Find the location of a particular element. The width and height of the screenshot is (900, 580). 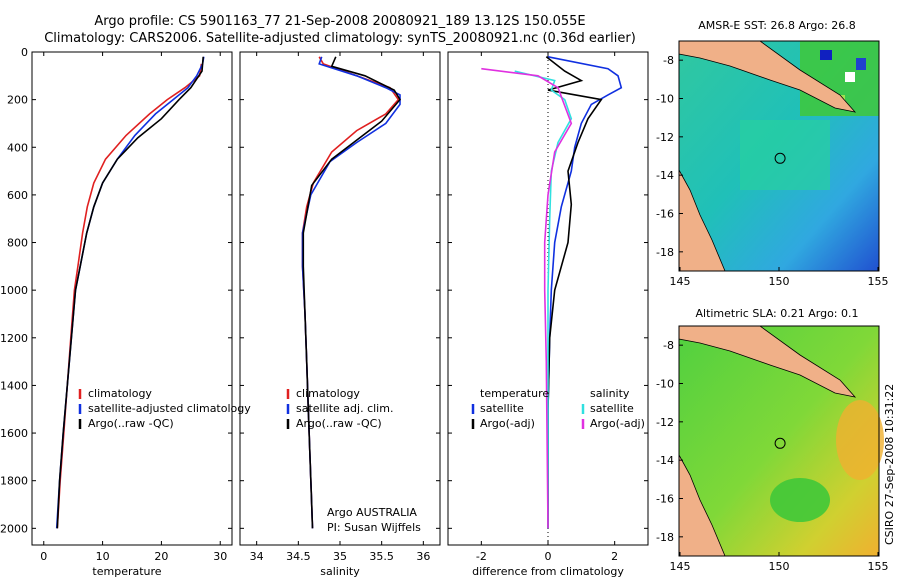

sla-map-ytick-label: -16 is located at coordinates (665, 499).